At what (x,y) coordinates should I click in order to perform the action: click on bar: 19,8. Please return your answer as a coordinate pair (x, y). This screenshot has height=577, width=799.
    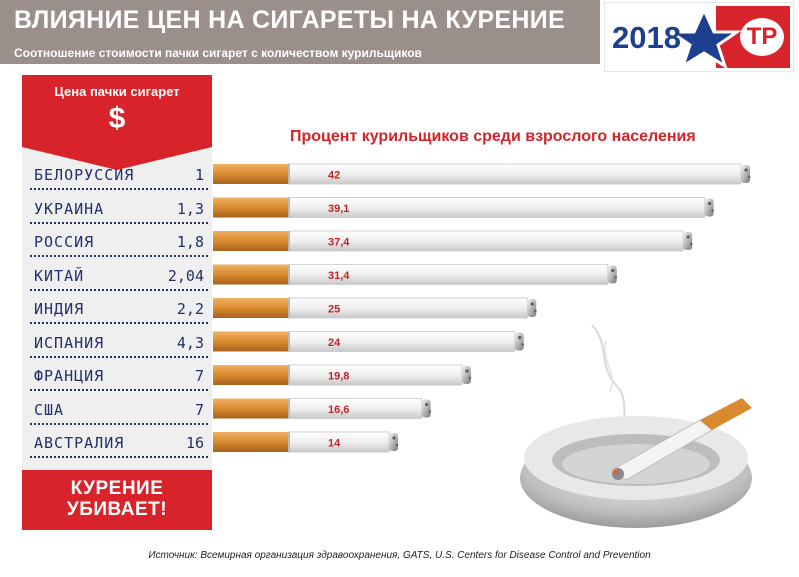
    Looking at the image, I should click on (342, 375).